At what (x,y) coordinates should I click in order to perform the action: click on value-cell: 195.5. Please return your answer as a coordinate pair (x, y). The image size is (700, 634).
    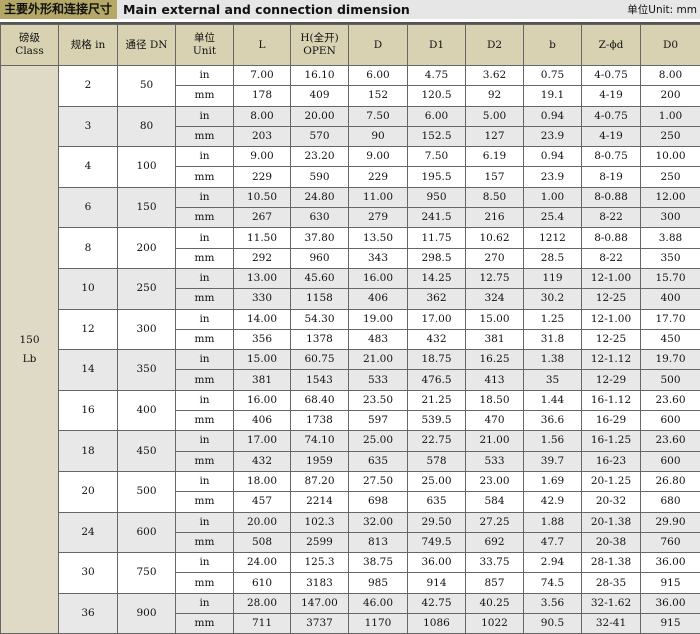
    Looking at the image, I should click on (436, 177).